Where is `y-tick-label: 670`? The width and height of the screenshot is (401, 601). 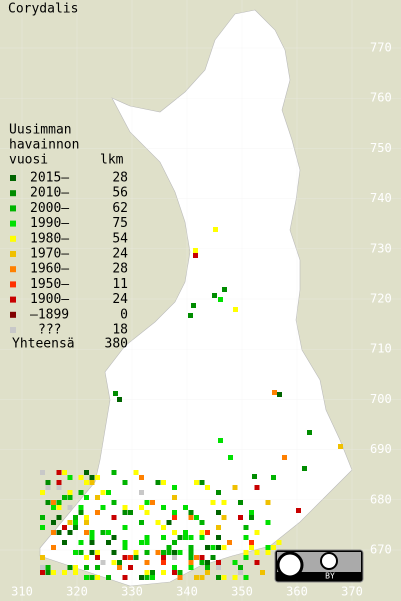 y-tick-label: 670 is located at coordinates (381, 550).